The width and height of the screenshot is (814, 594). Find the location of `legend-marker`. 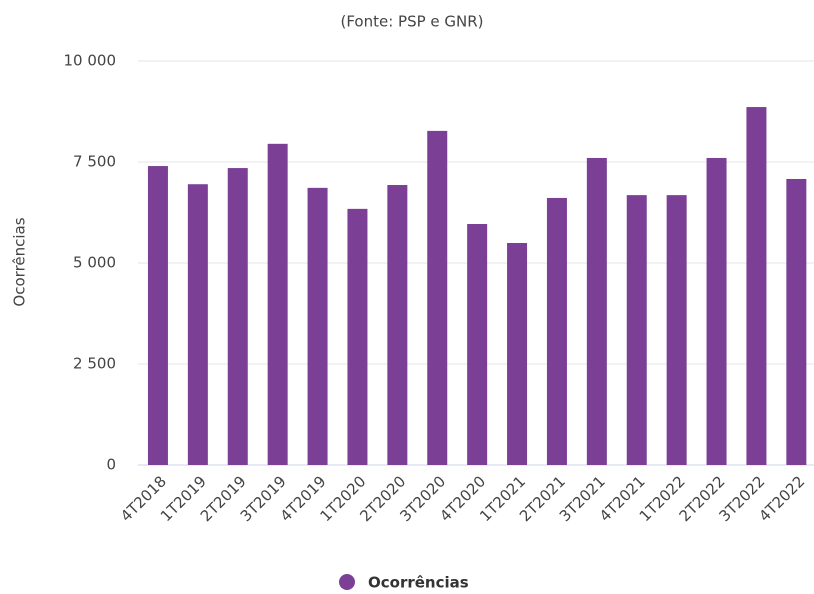

legend-marker is located at coordinates (347, 582).